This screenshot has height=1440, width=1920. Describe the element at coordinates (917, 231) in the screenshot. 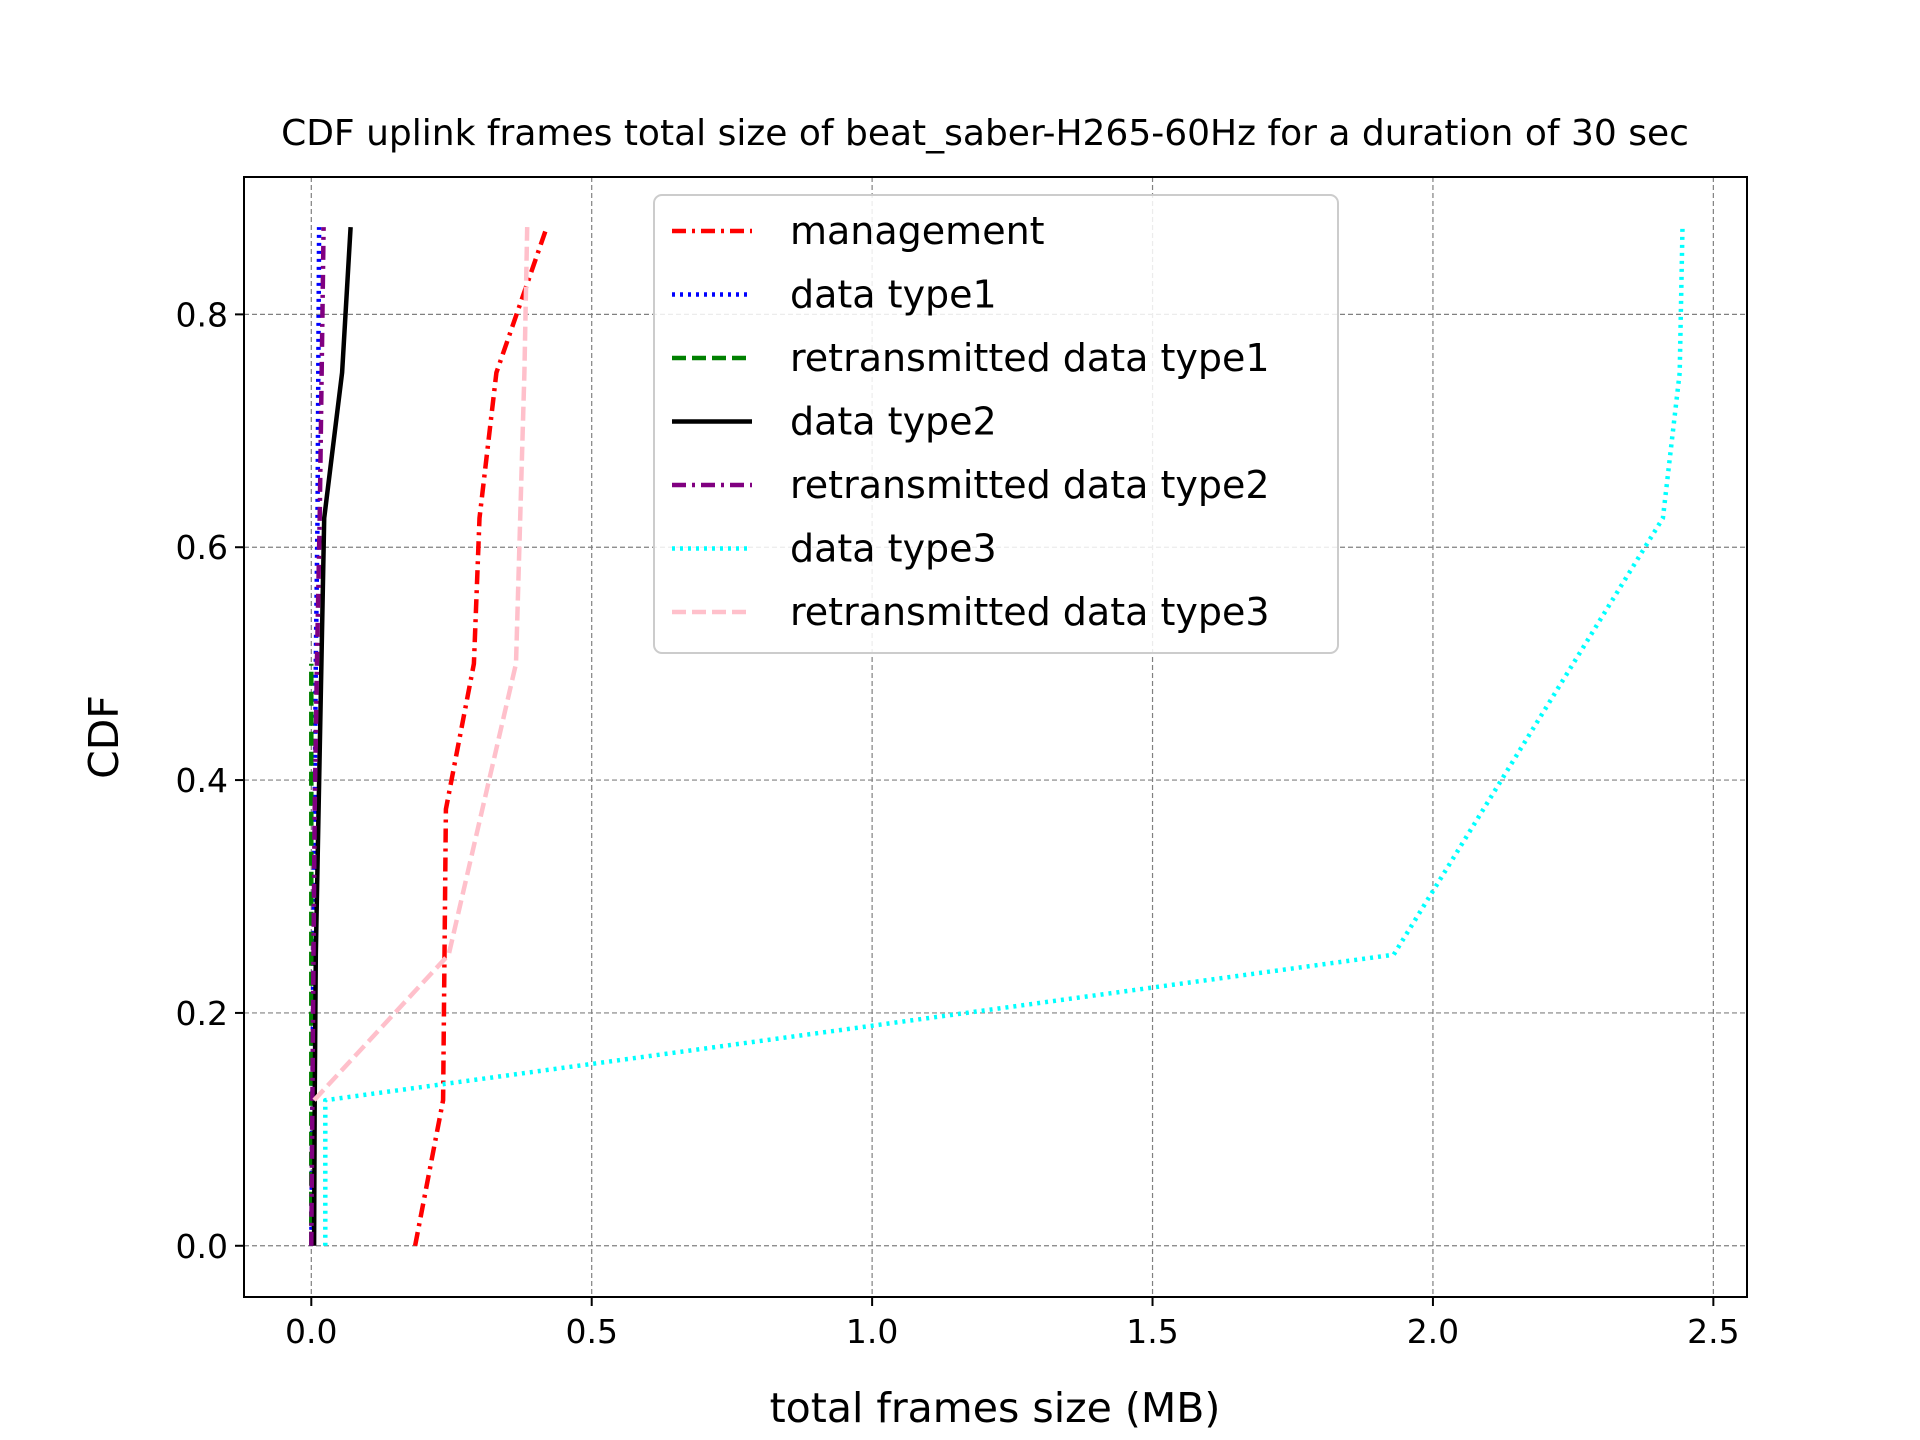

I see `legend-label: management` at that location.